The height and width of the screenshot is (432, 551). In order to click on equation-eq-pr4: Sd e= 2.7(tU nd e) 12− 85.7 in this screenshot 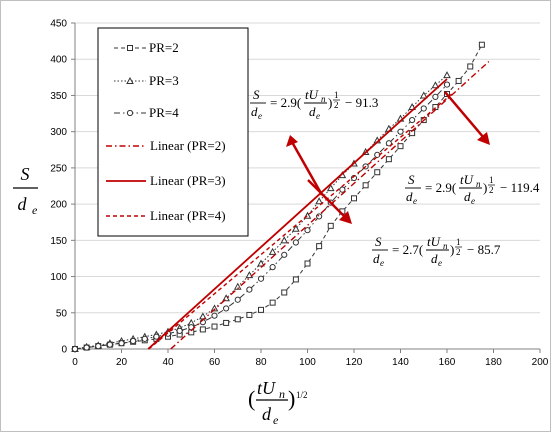, I will do `click(436, 251)`.